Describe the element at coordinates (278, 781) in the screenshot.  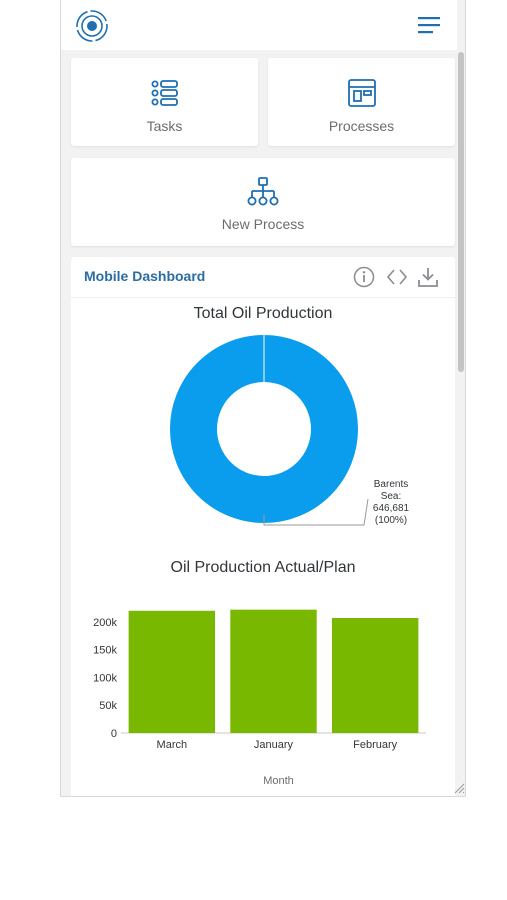
I see `x-axis-label: Month` at that location.